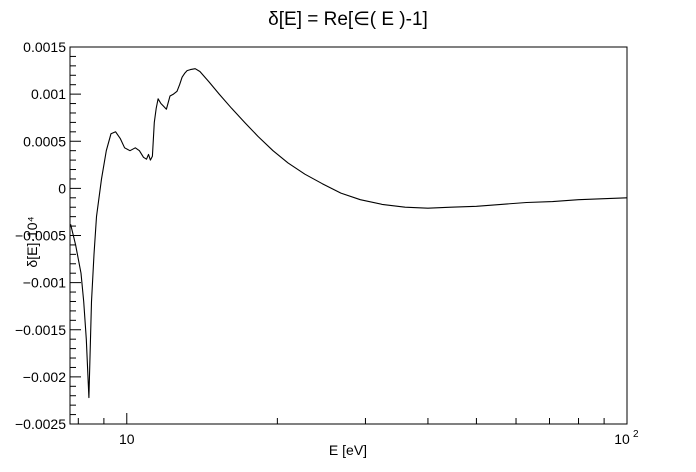 This screenshot has width=696, height=472. I want to click on y-axis-title: δ[E]·10⁴, so click(32, 241).